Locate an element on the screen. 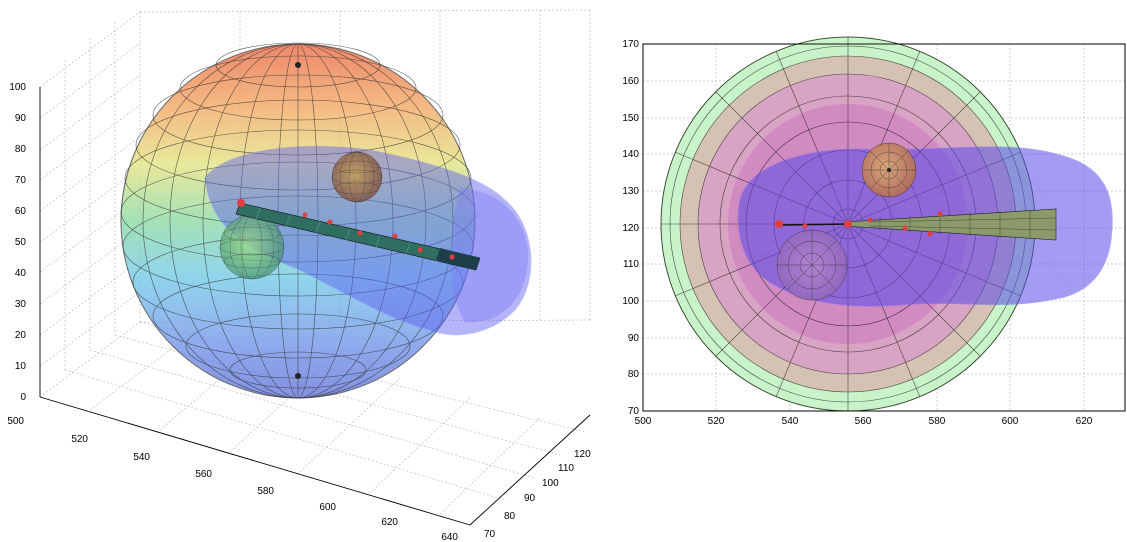 The image size is (1127, 542). right-y-tick: 90 is located at coordinates (634, 338).